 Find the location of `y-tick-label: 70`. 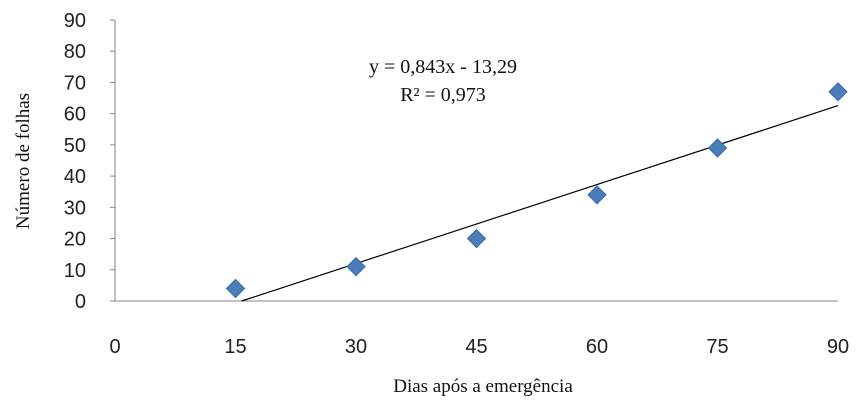

y-tick-label: 70 is located at coordinates (75, 83).